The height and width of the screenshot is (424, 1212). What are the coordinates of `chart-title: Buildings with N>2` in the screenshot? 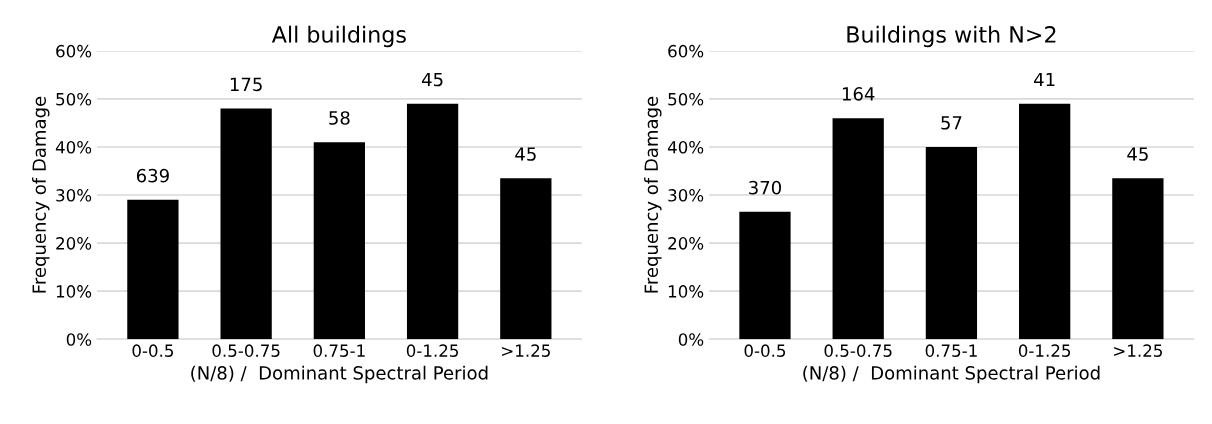 It's located at (951, 36).